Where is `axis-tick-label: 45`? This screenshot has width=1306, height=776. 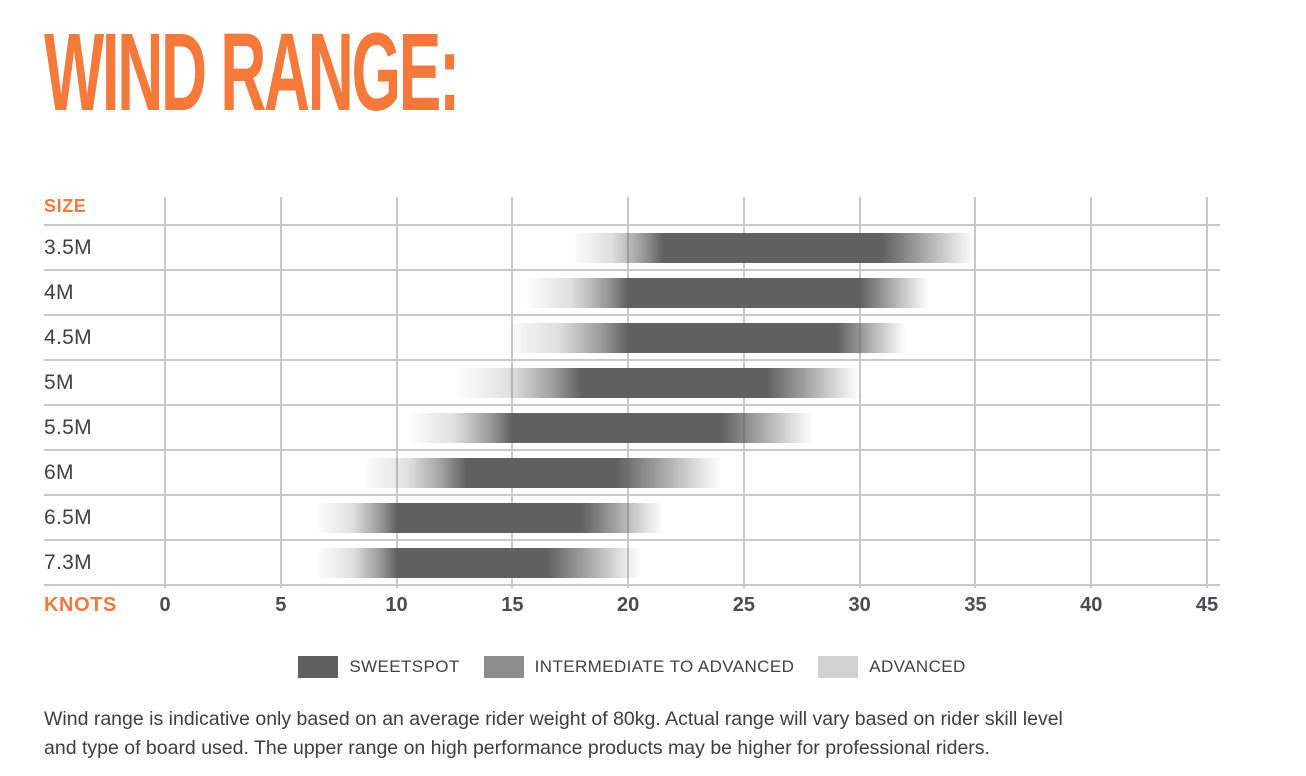 axis-tick-label: 45 is located at coordinates (1207, 605).